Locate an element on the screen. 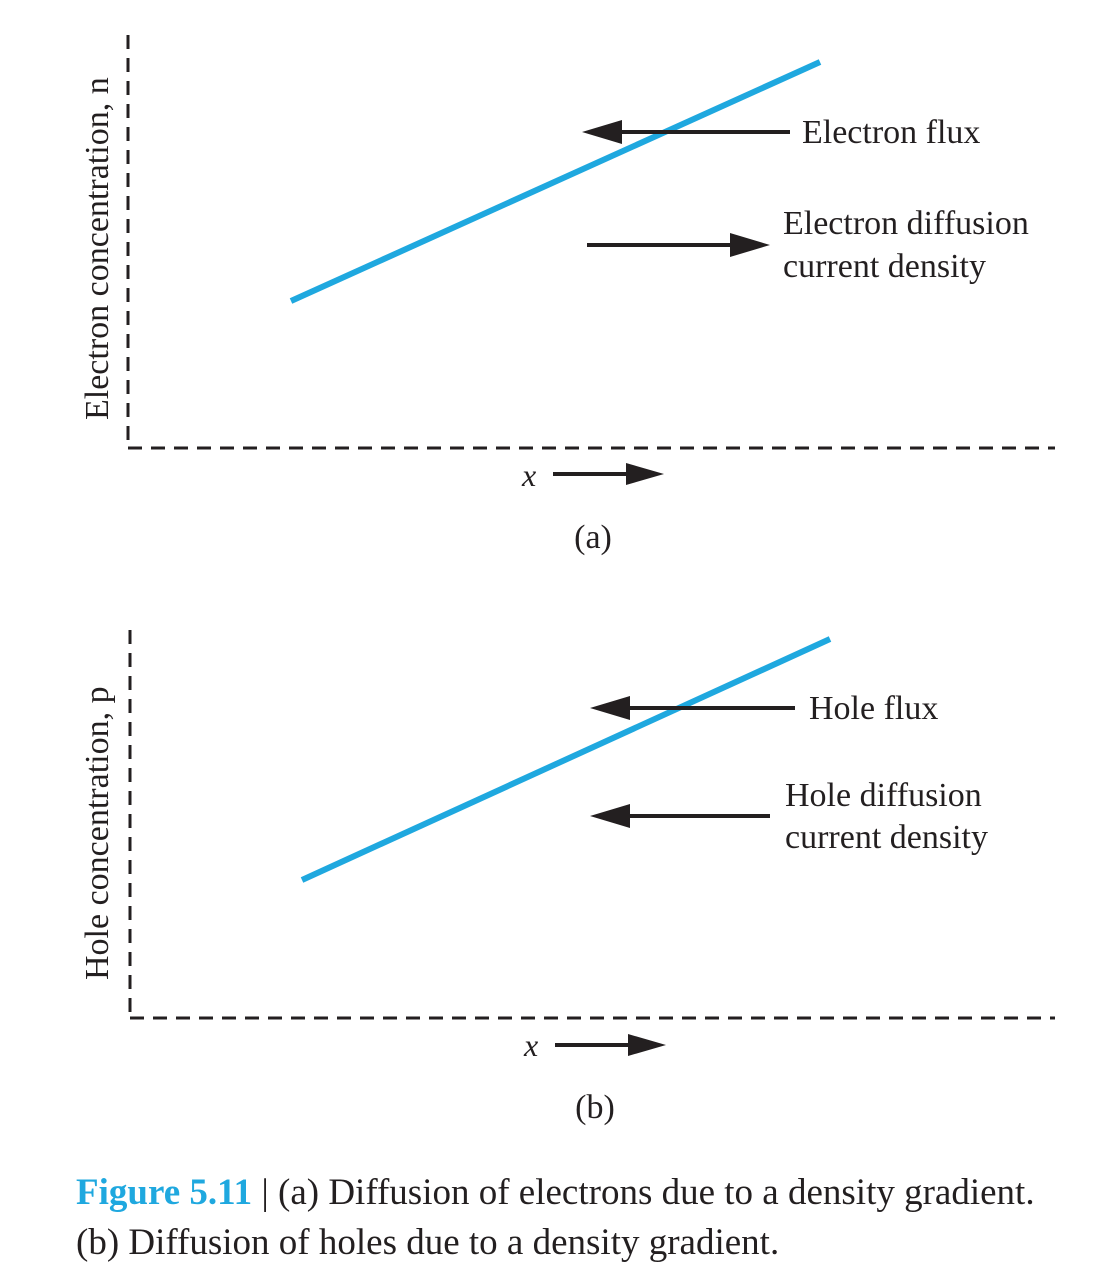  concentration-line-a is located at coordinates (555, 181).